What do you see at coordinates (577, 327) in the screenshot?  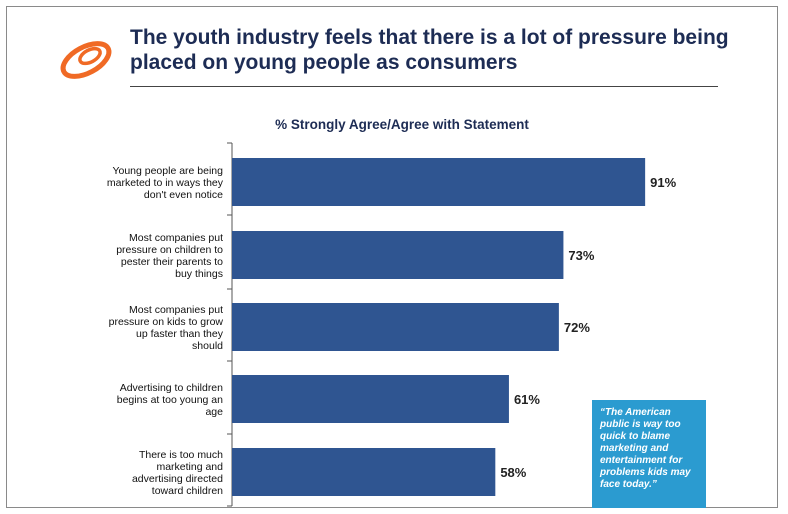 I see `data-label: 72%` at bounding box center [577, 327].